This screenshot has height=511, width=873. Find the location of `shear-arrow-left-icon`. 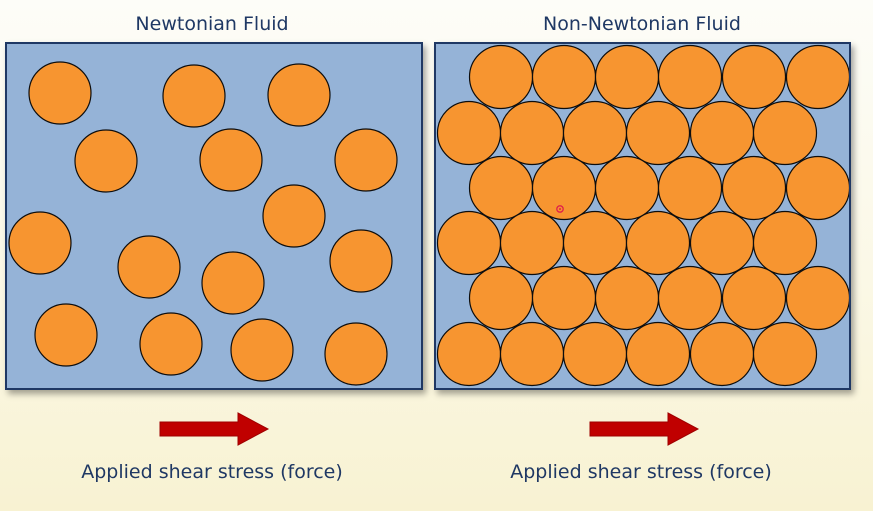

shear-arrow-left-icon is located at coordinates (214, 429).